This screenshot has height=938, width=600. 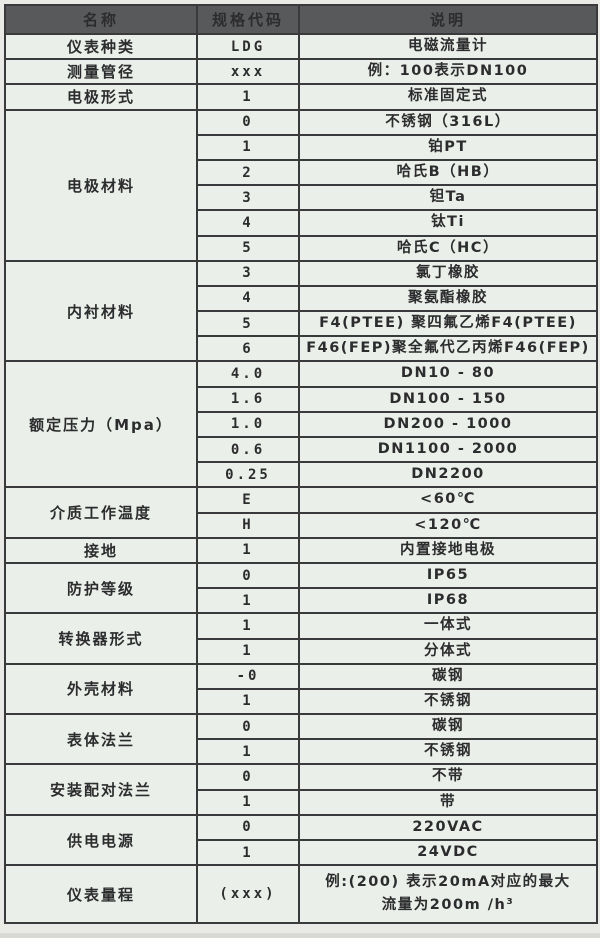 What do you see at coordinates (448, 601) in the screenshot?
I see `spec-desc-cell: IP68` at bounding box center [448, 601].